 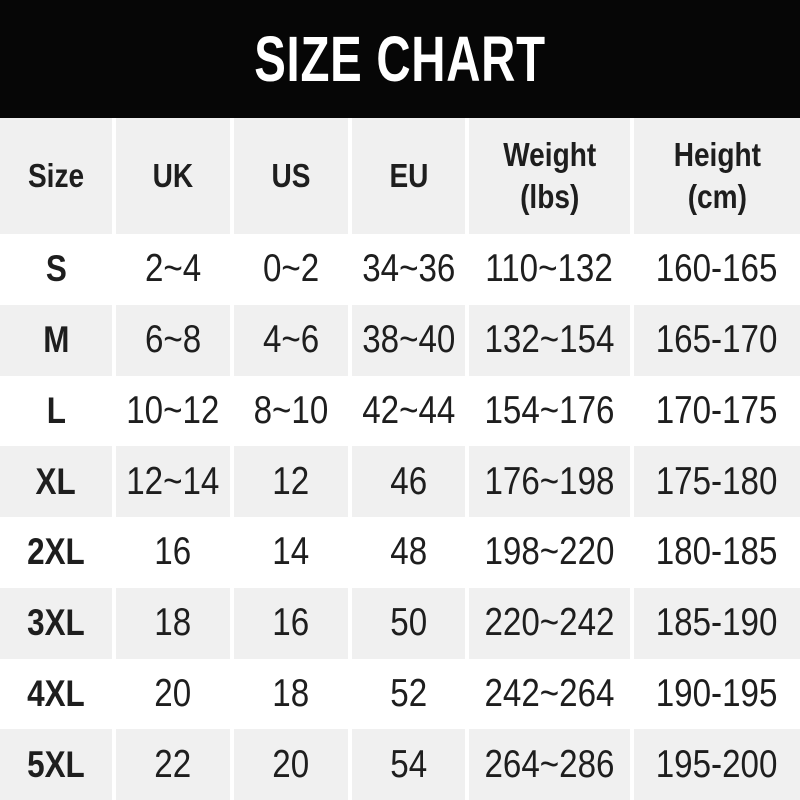 I want to click on cell-eu: 54, so click(x=406, y=764).